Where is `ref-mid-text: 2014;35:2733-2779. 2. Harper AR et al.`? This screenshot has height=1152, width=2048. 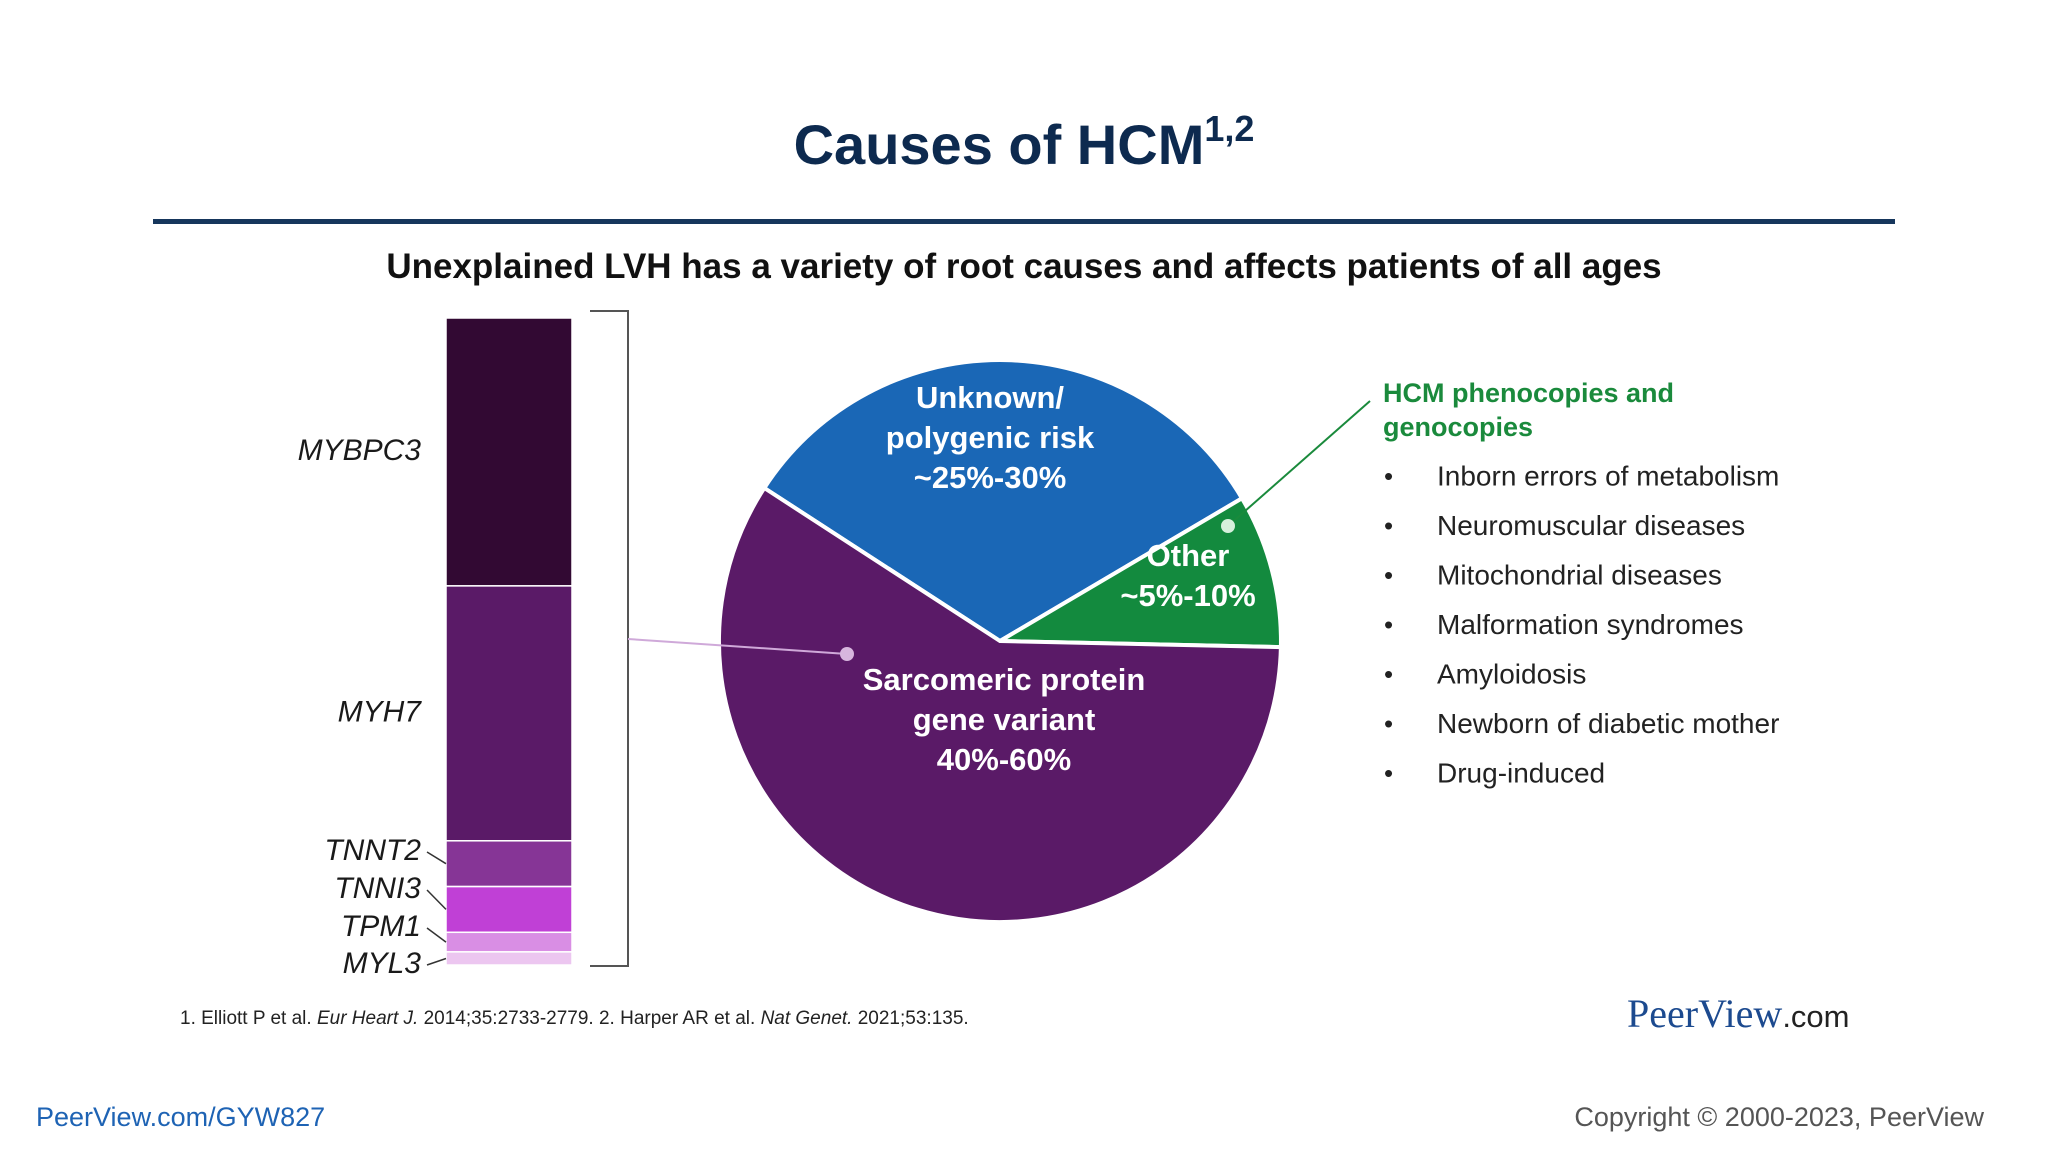
ref-mid-text: 2014;35:2733-2779. 2. Harper AR et al. is located at coordinates (589, 1018).